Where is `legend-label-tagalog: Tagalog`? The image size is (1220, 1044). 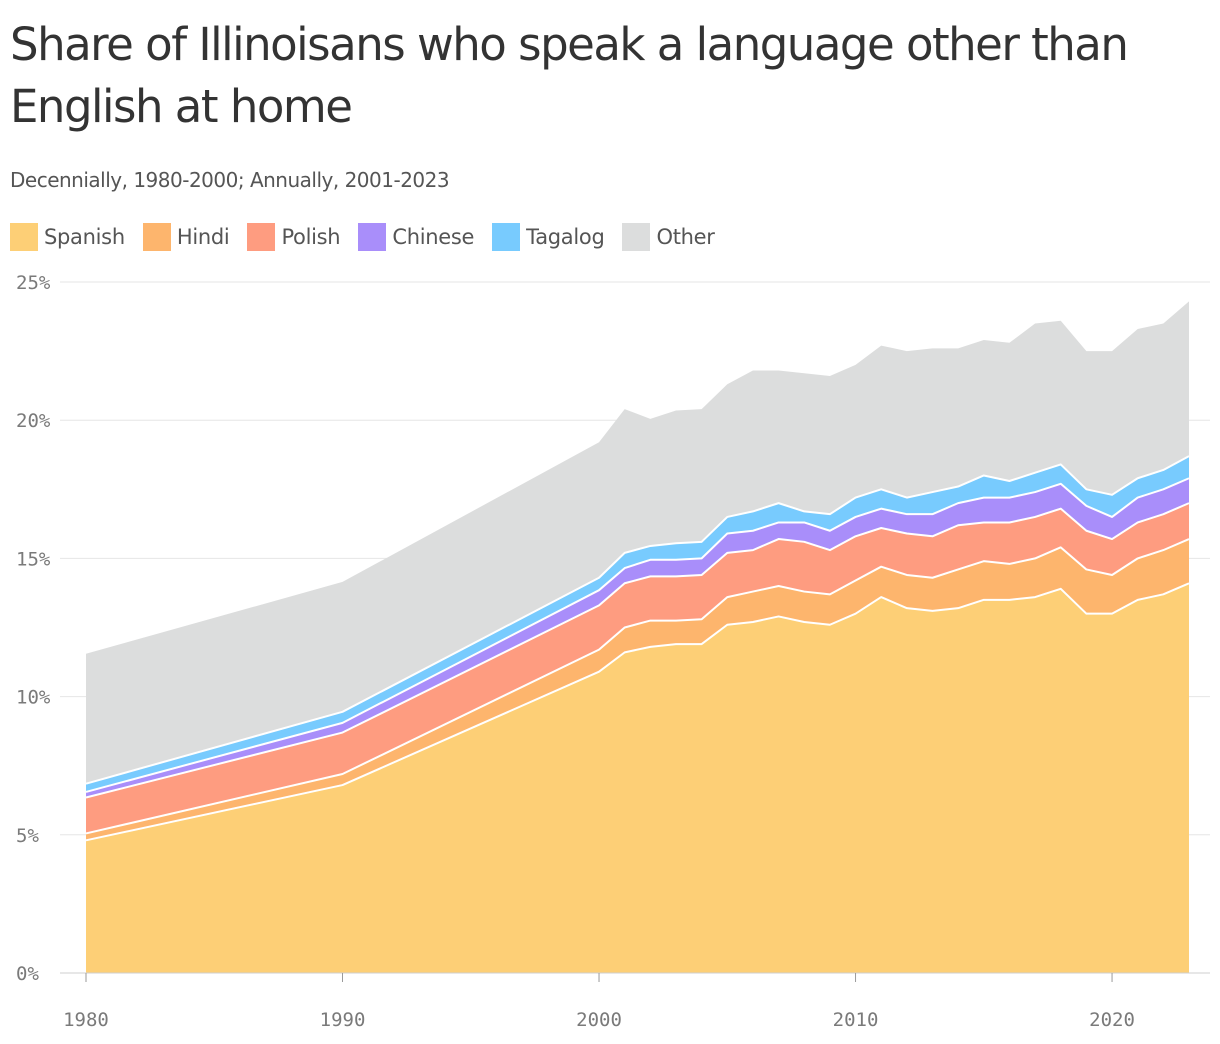 legend-label-tagalog: Tagalog is located at coordinates (565, 237).